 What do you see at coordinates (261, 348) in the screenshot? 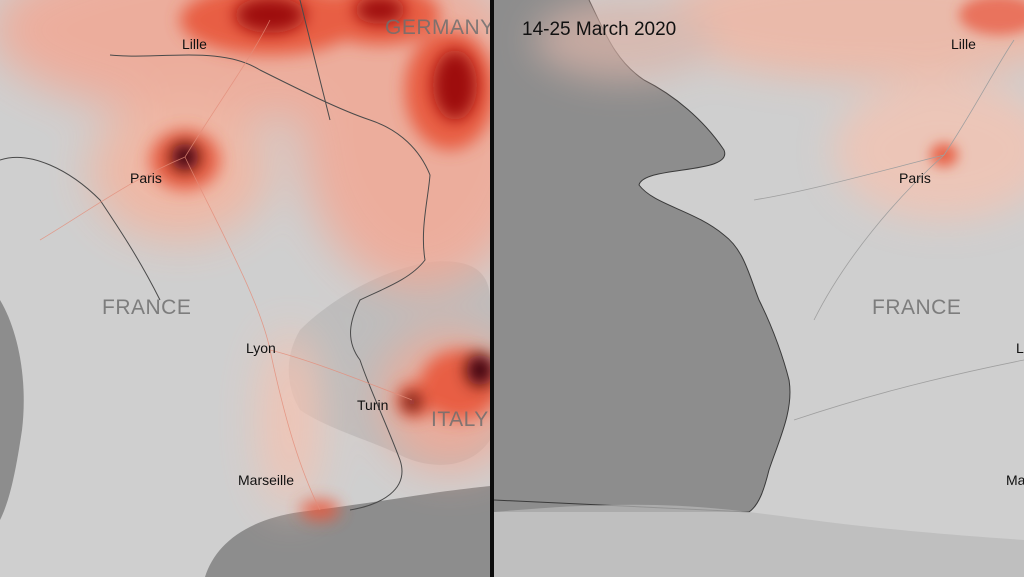
I see `city-label-lyon: Lyon` at bounding box center [261, 348].